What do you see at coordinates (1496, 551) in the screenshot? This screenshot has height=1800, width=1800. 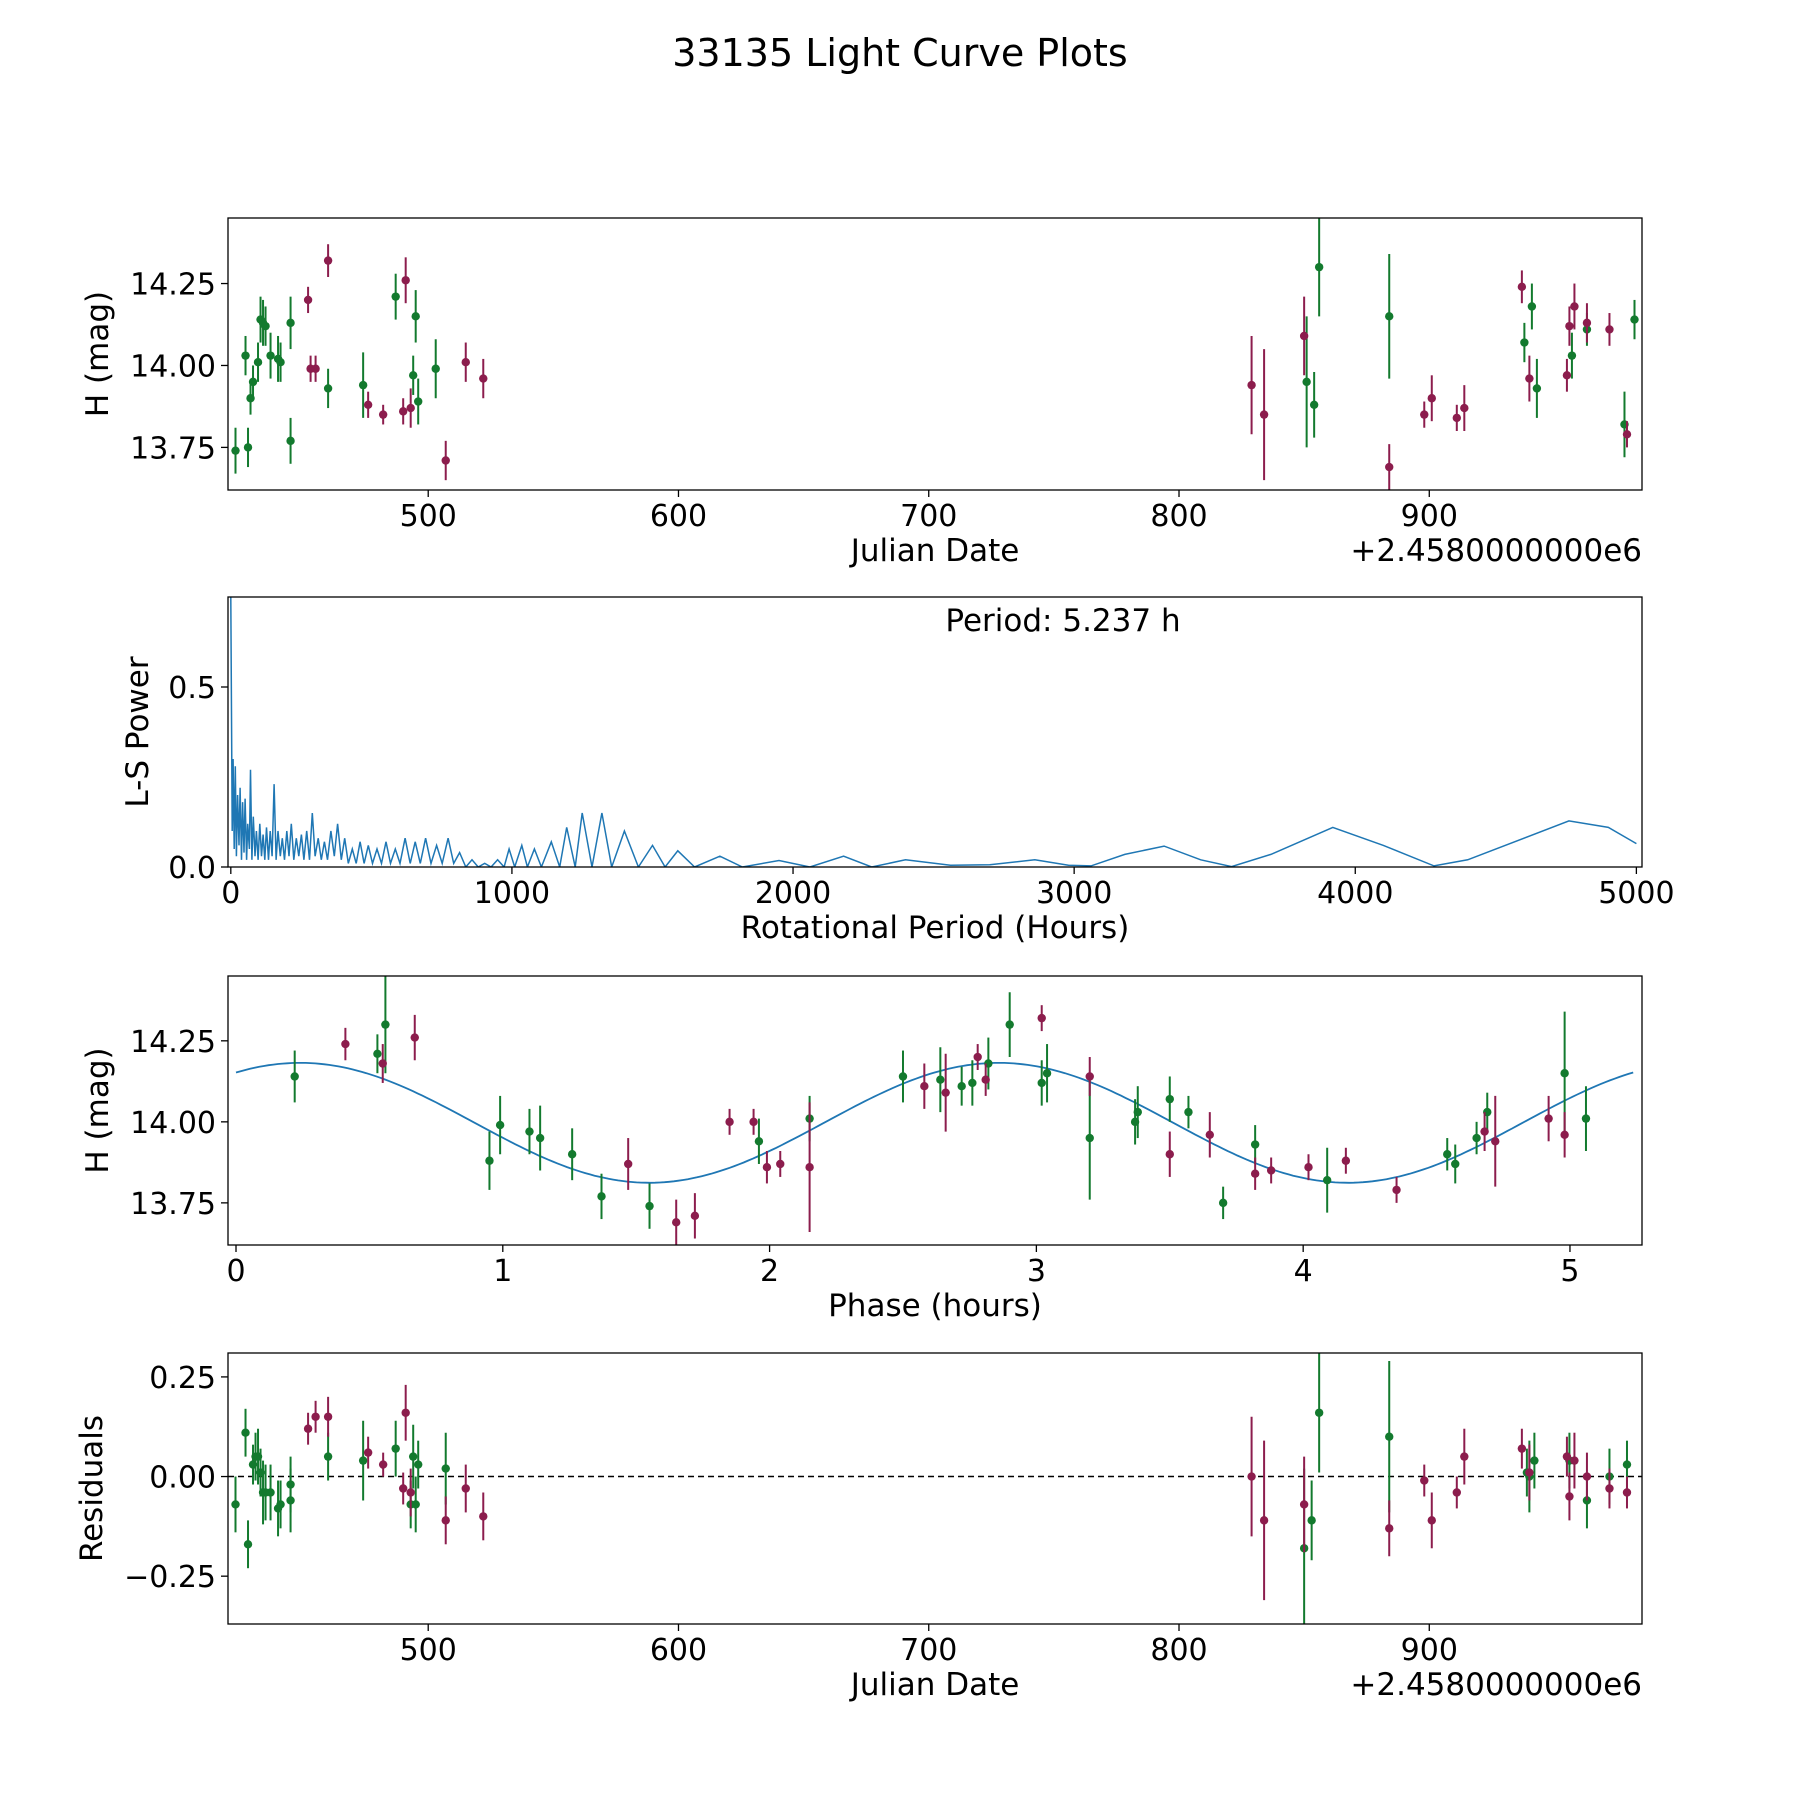 I see `x-axis-offset-text: +2.4580000000e6` at bounding box center [1496, 551].